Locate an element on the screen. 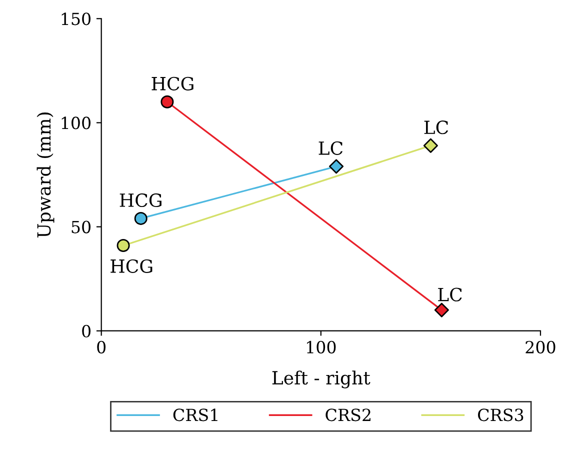  x-tick-label: 100 is located at coordinates (321, 347).